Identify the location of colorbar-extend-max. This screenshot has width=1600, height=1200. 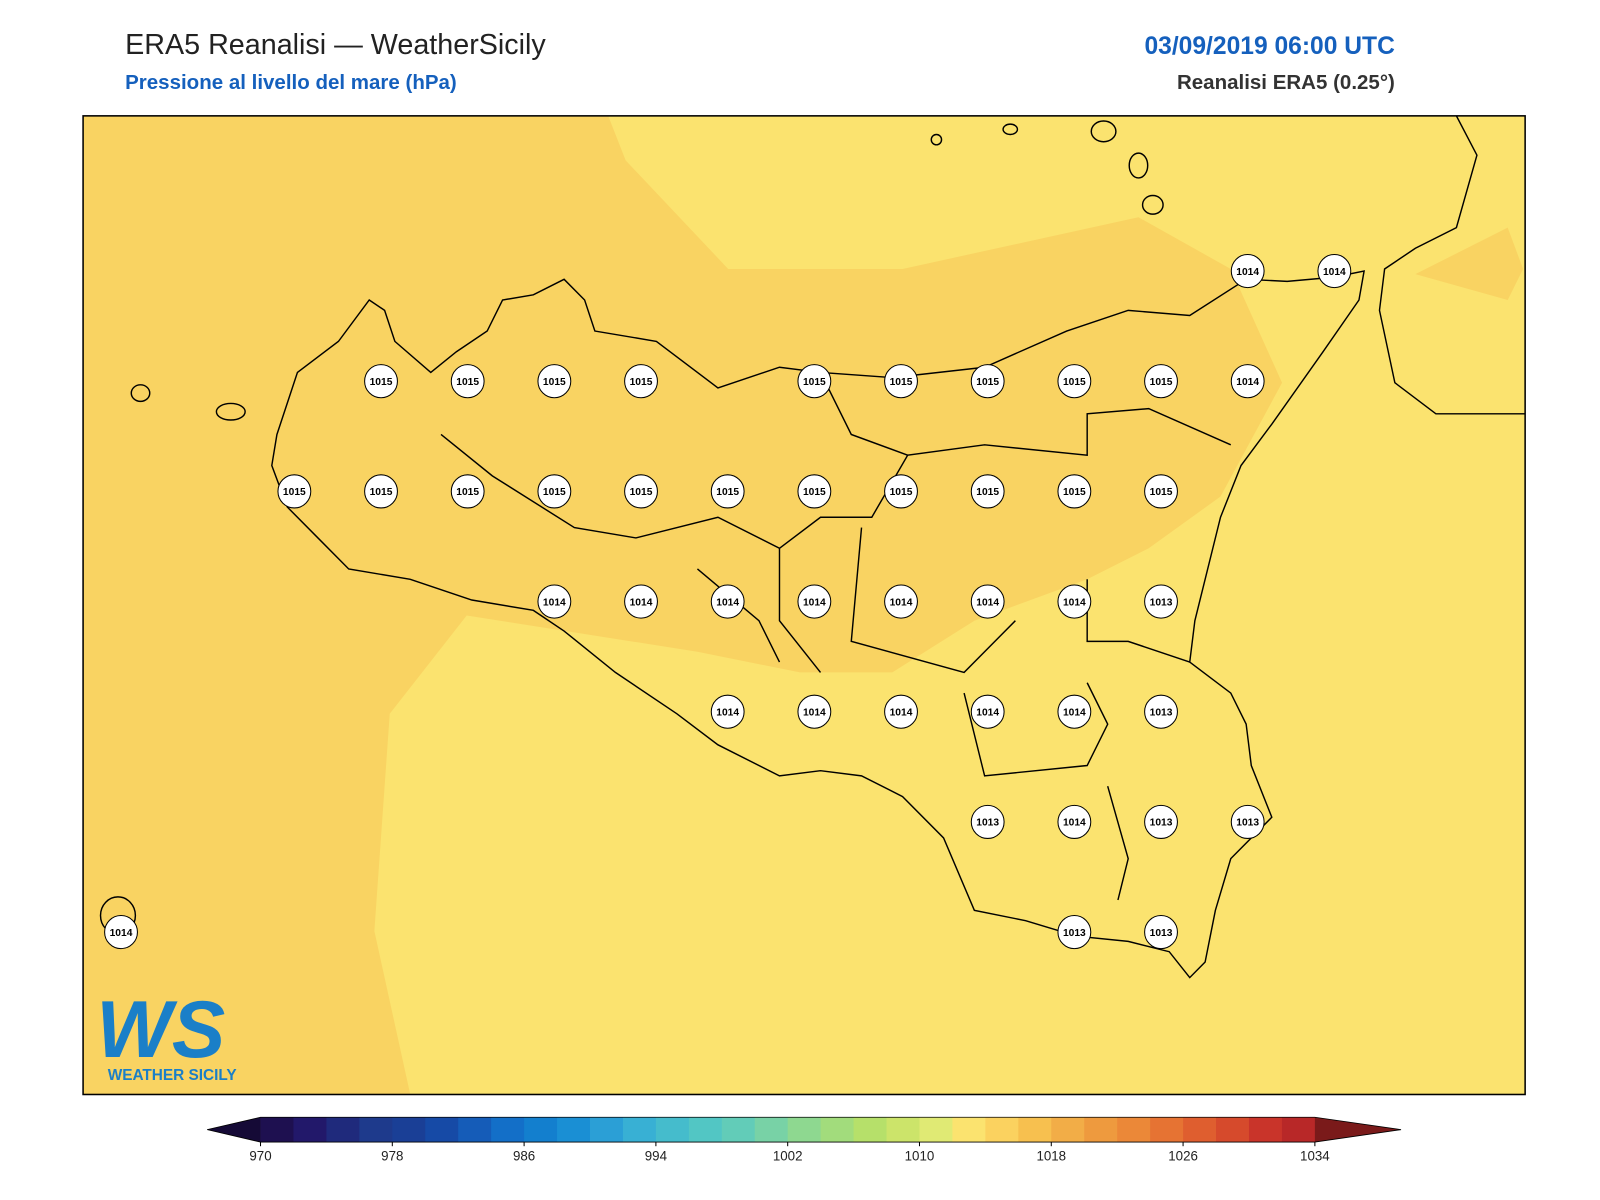
(1358, 1130).